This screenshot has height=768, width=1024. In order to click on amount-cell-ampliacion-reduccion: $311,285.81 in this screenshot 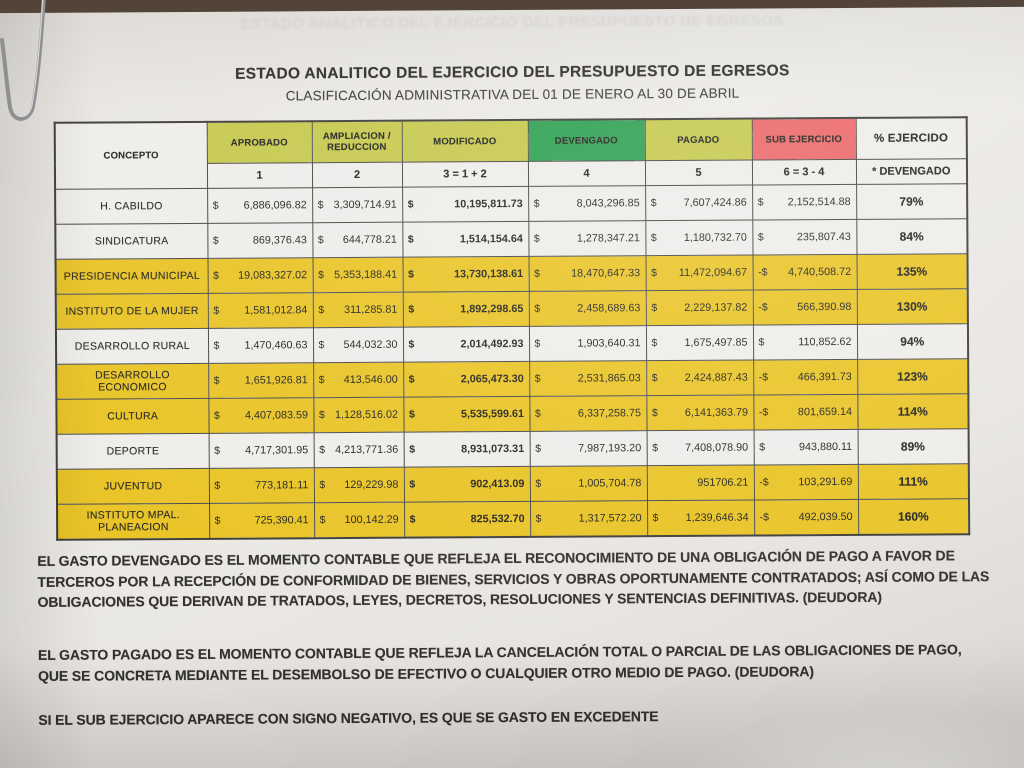, I will do `click(357, 310)`.